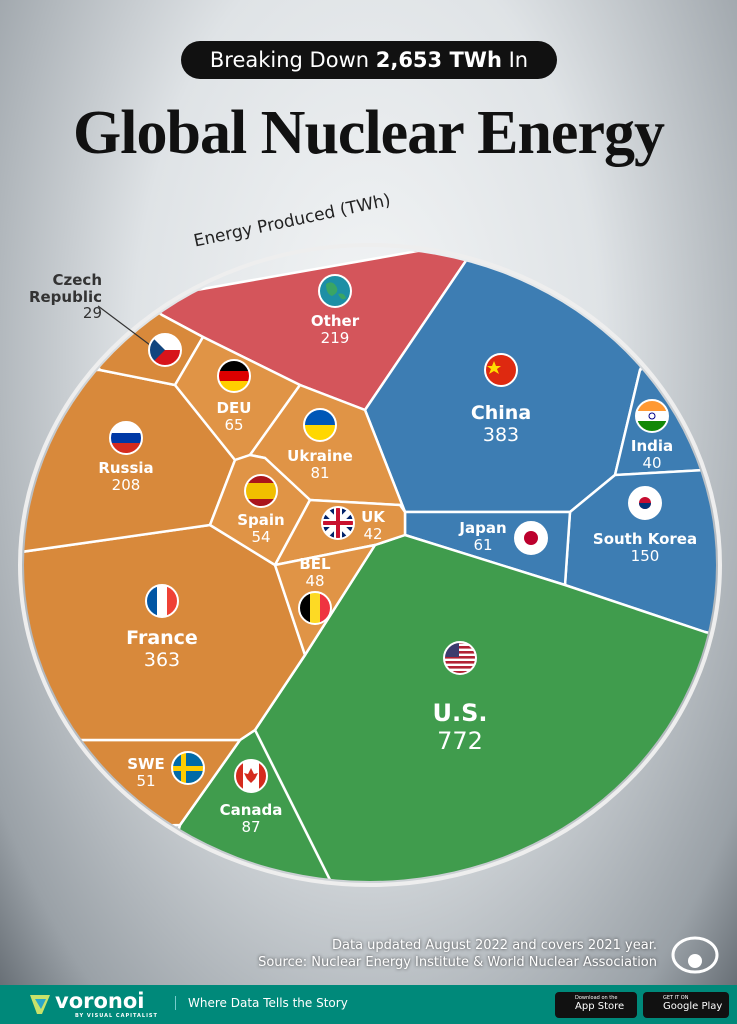 Image resolution: width=737 pixels, height=1024 pixels. What do you see at coordinates (600, 1006) in the screenshot?
I see `app-store-label: App Store` at bounding box center [600, 1006].